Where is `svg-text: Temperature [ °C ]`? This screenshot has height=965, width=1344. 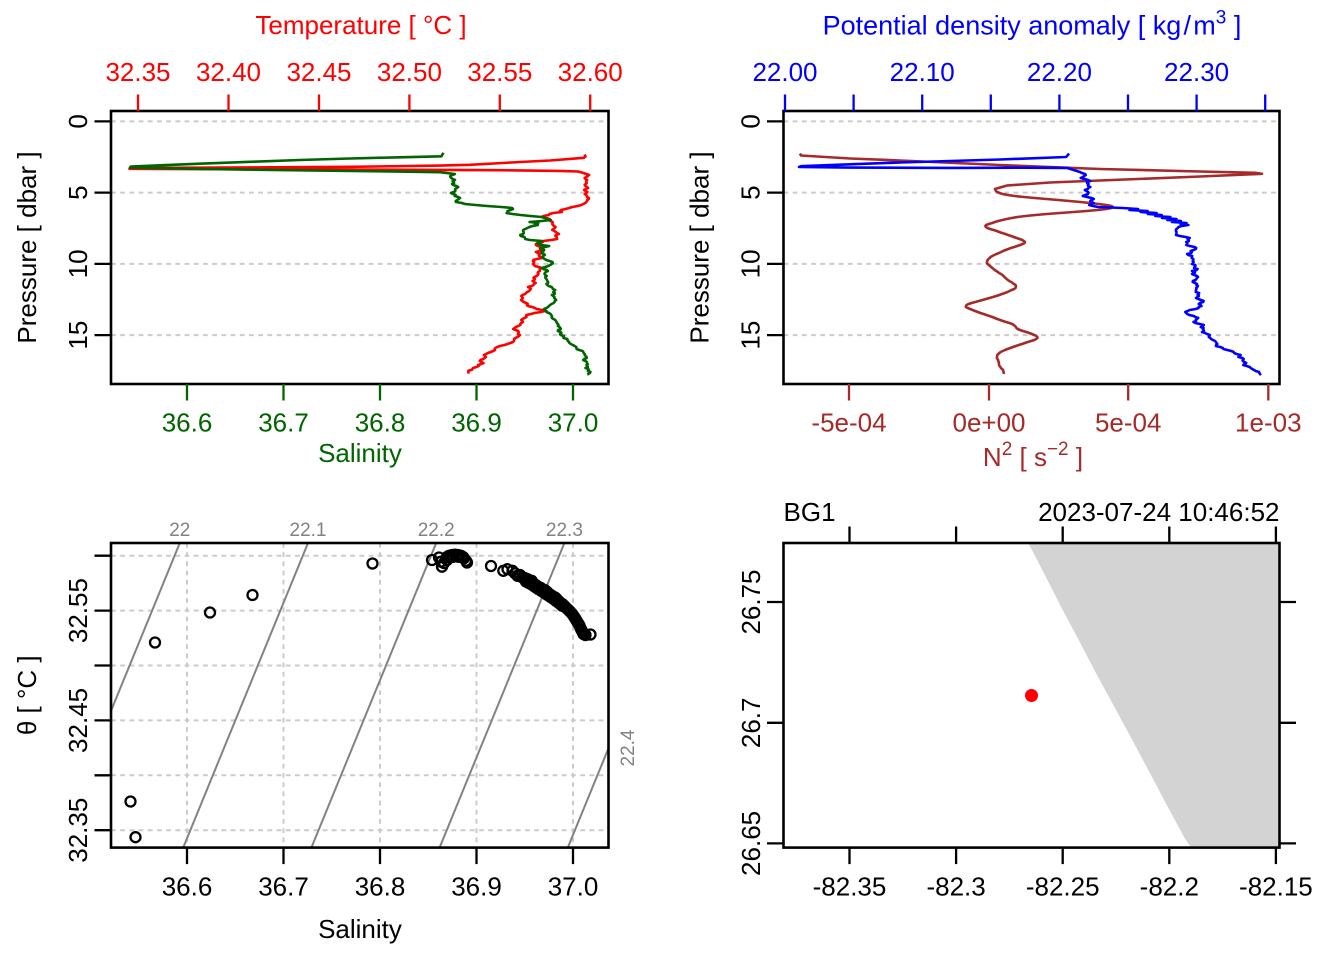
svg-text: Temperature [ °C ] is located at coordinates (360, 25).